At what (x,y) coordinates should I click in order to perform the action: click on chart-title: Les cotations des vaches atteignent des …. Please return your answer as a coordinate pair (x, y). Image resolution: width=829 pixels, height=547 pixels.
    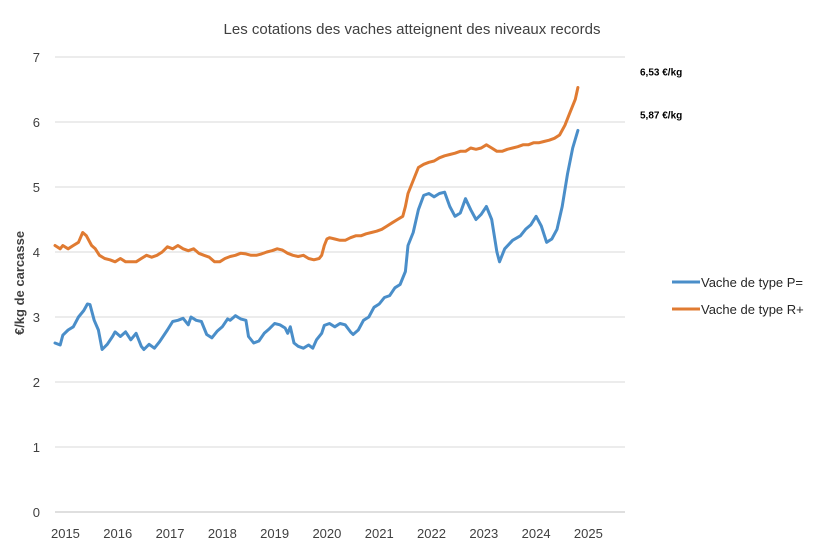
    Looking at the image, I should click on (412, 29).